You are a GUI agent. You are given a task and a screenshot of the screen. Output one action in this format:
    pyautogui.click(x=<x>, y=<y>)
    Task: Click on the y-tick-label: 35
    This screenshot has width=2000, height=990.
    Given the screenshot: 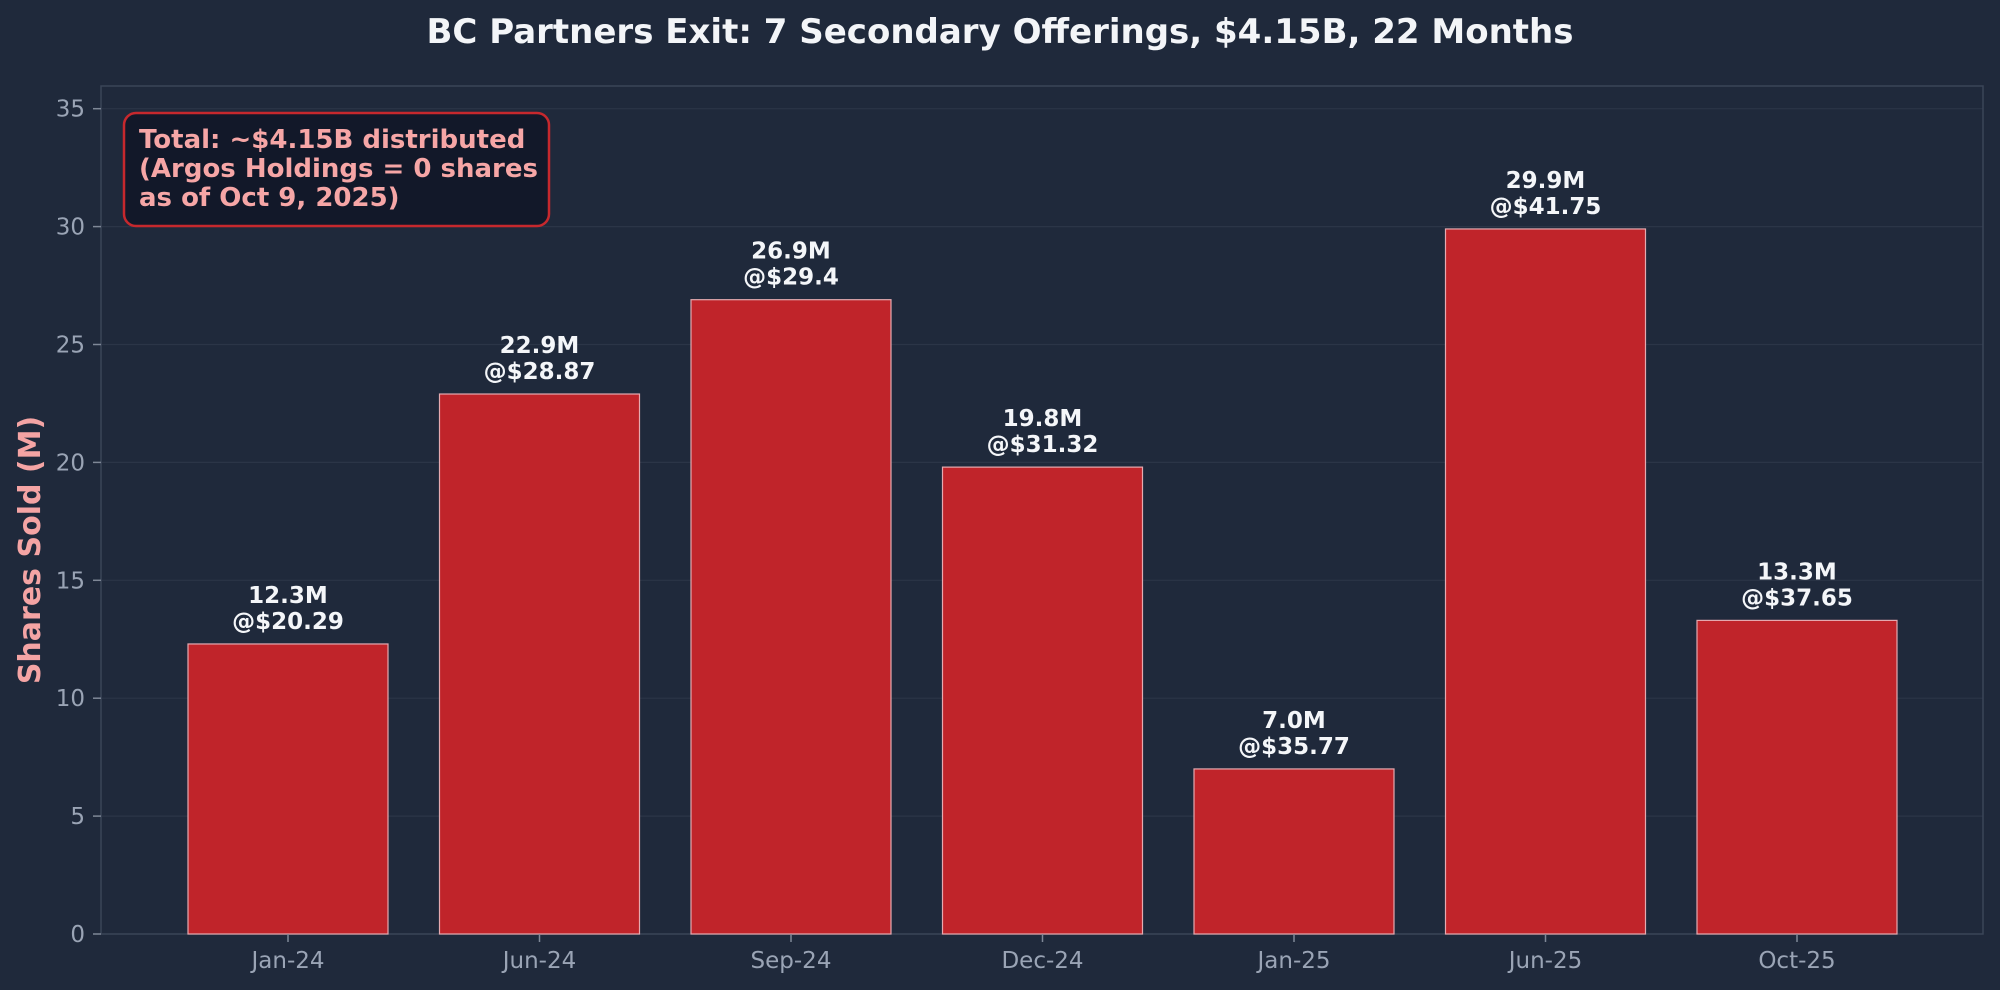 What is the action you would take?
    pyautogui.click(x=70, y=110)
    